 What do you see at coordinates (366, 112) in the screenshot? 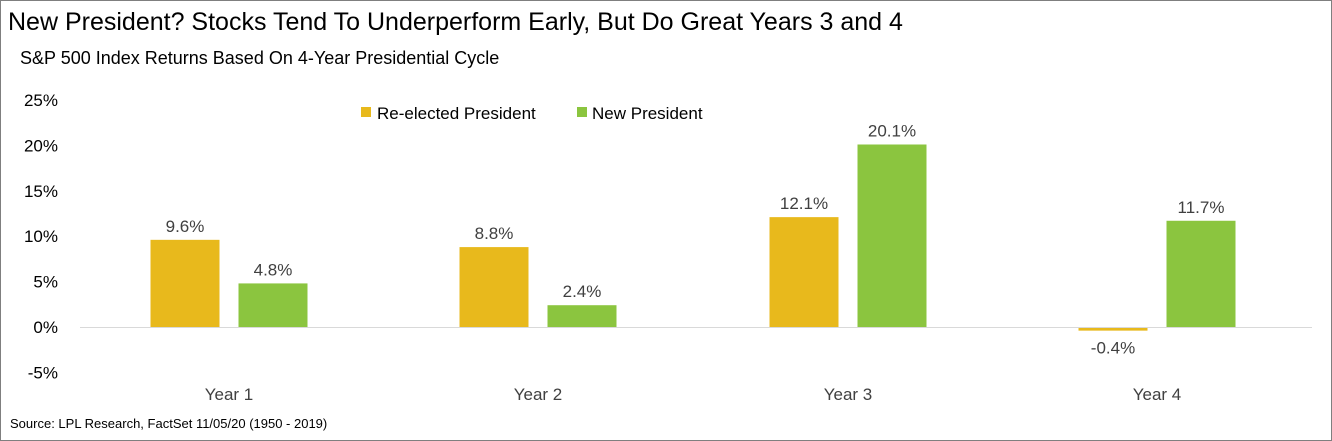
I see `legend-swatch-reelected` at bounding box center [366, 112].